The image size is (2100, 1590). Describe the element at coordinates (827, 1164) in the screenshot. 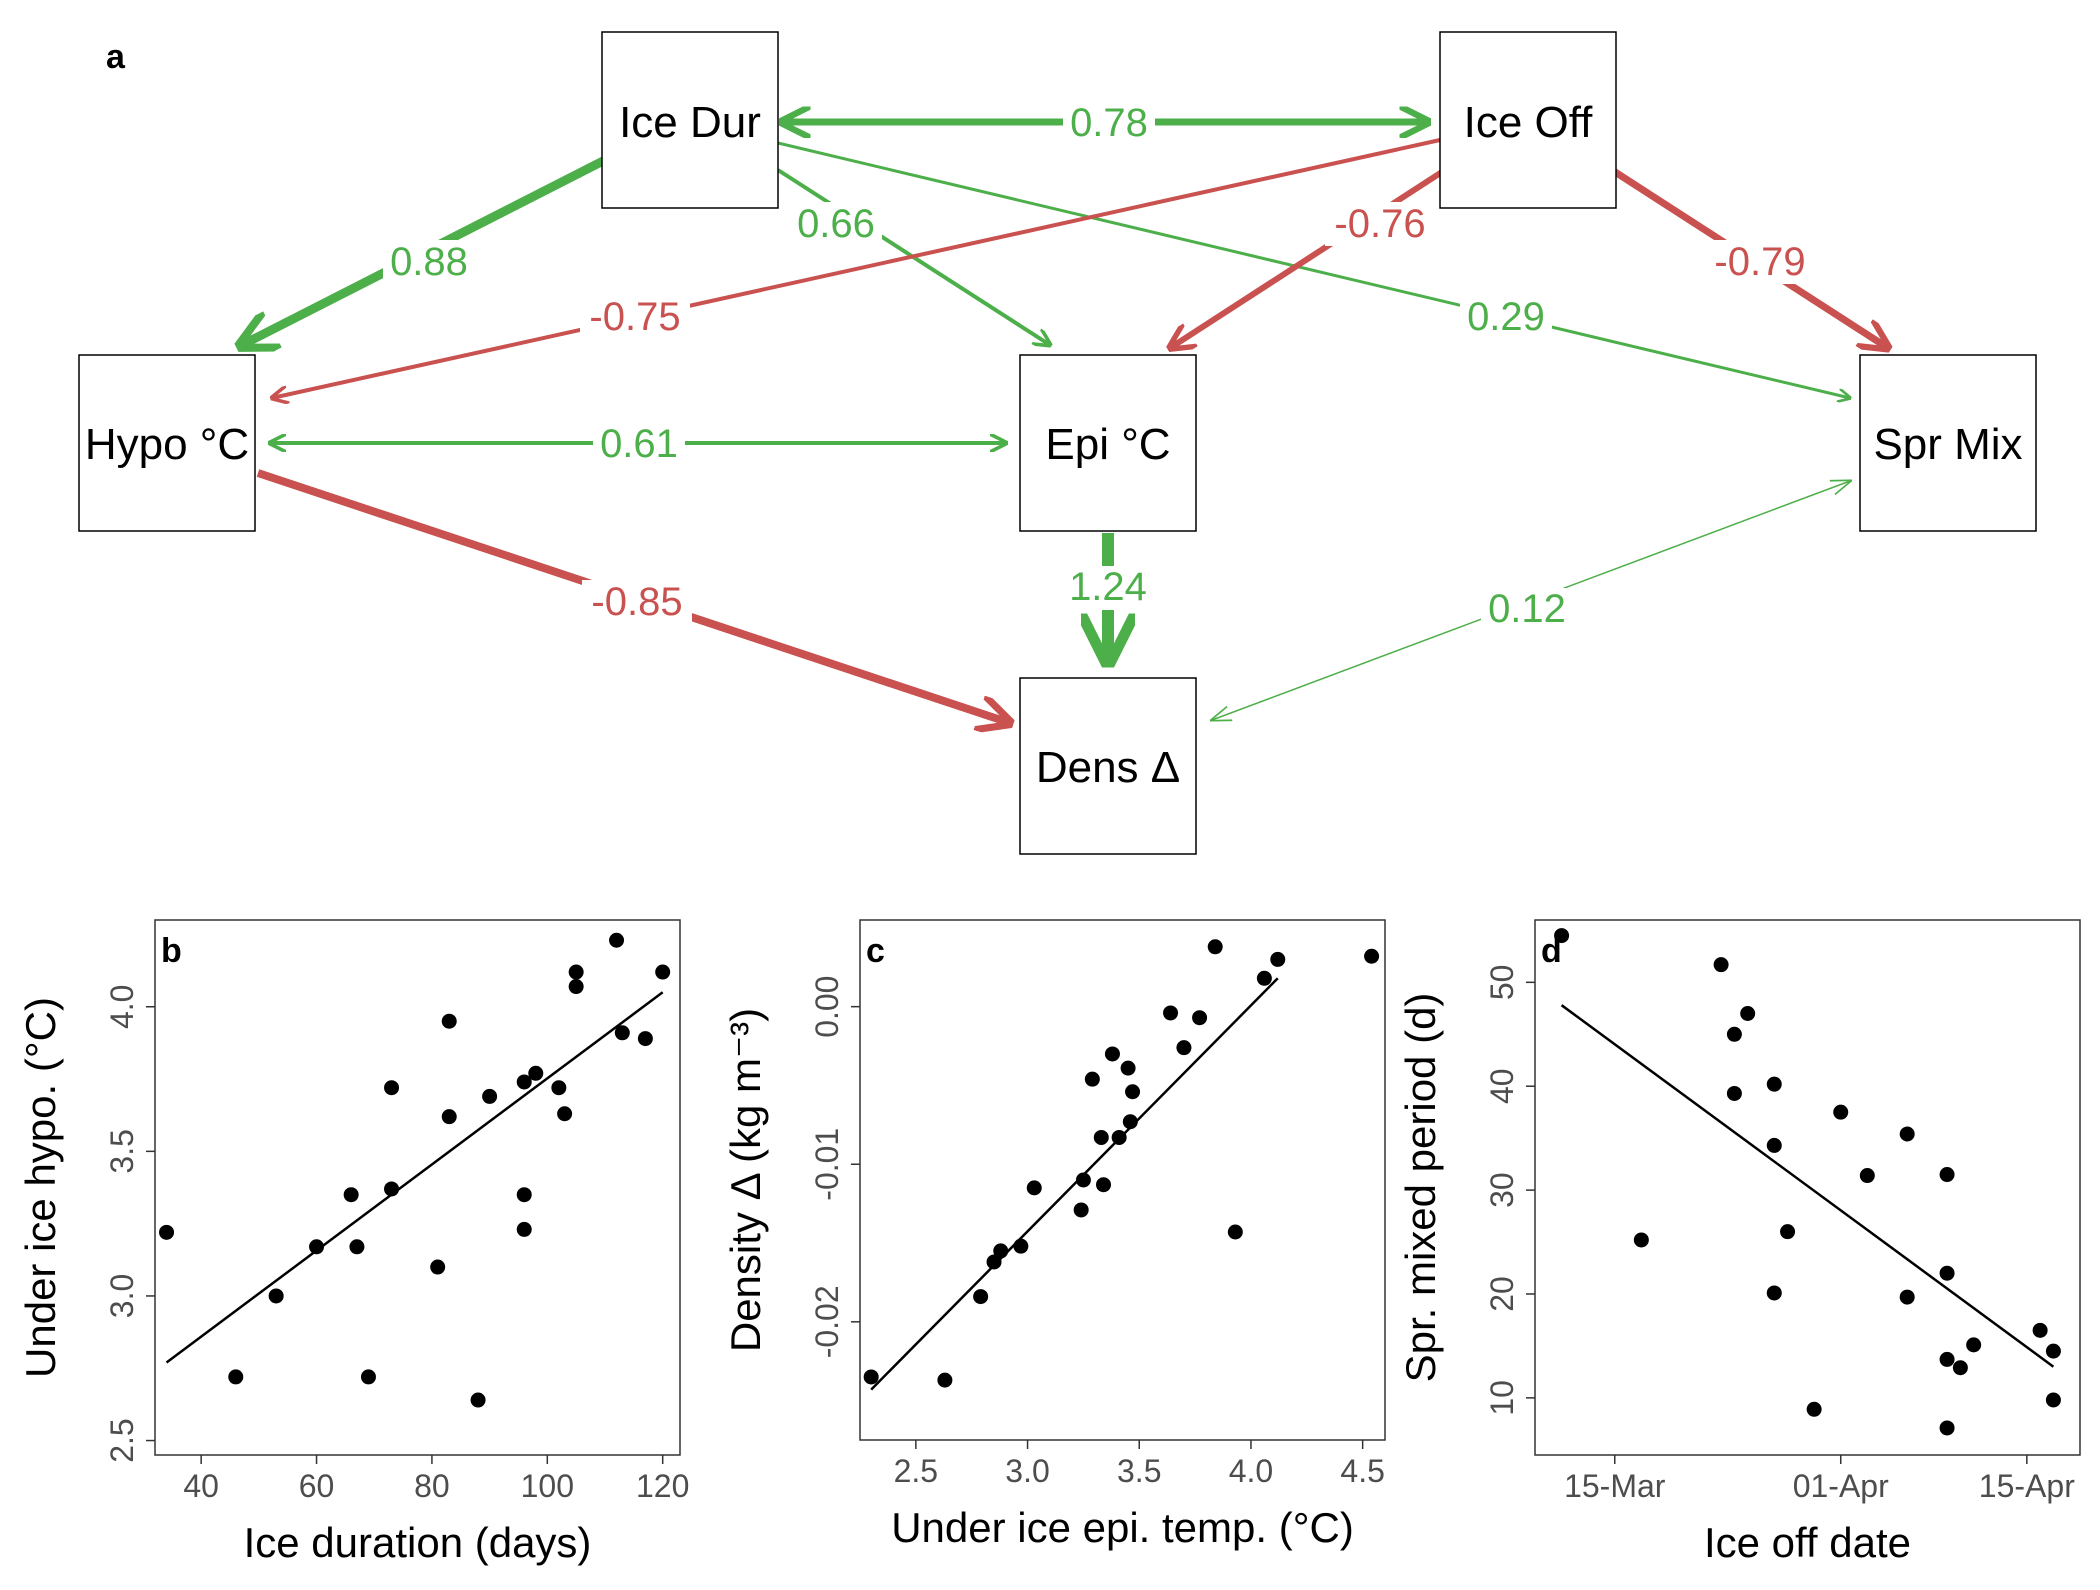

I see `y-tick-label: -0.01` at that location.